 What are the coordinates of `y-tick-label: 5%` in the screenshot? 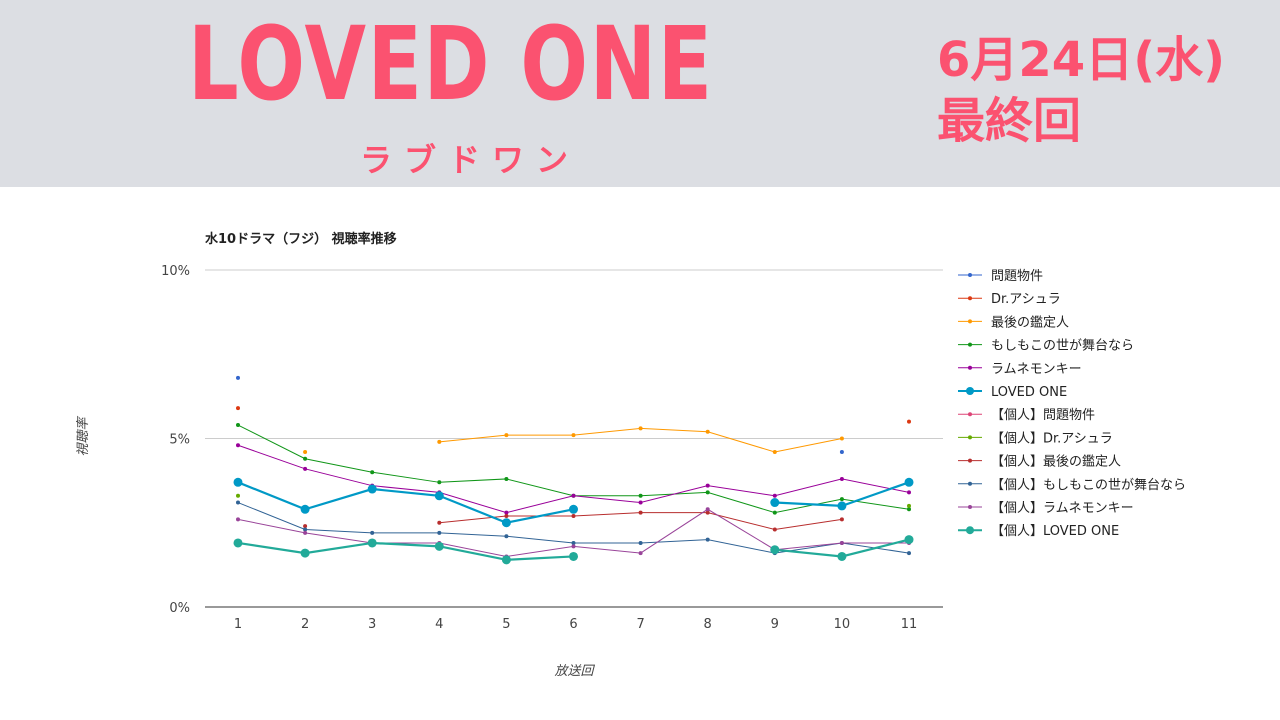 It's located at (179, 440).